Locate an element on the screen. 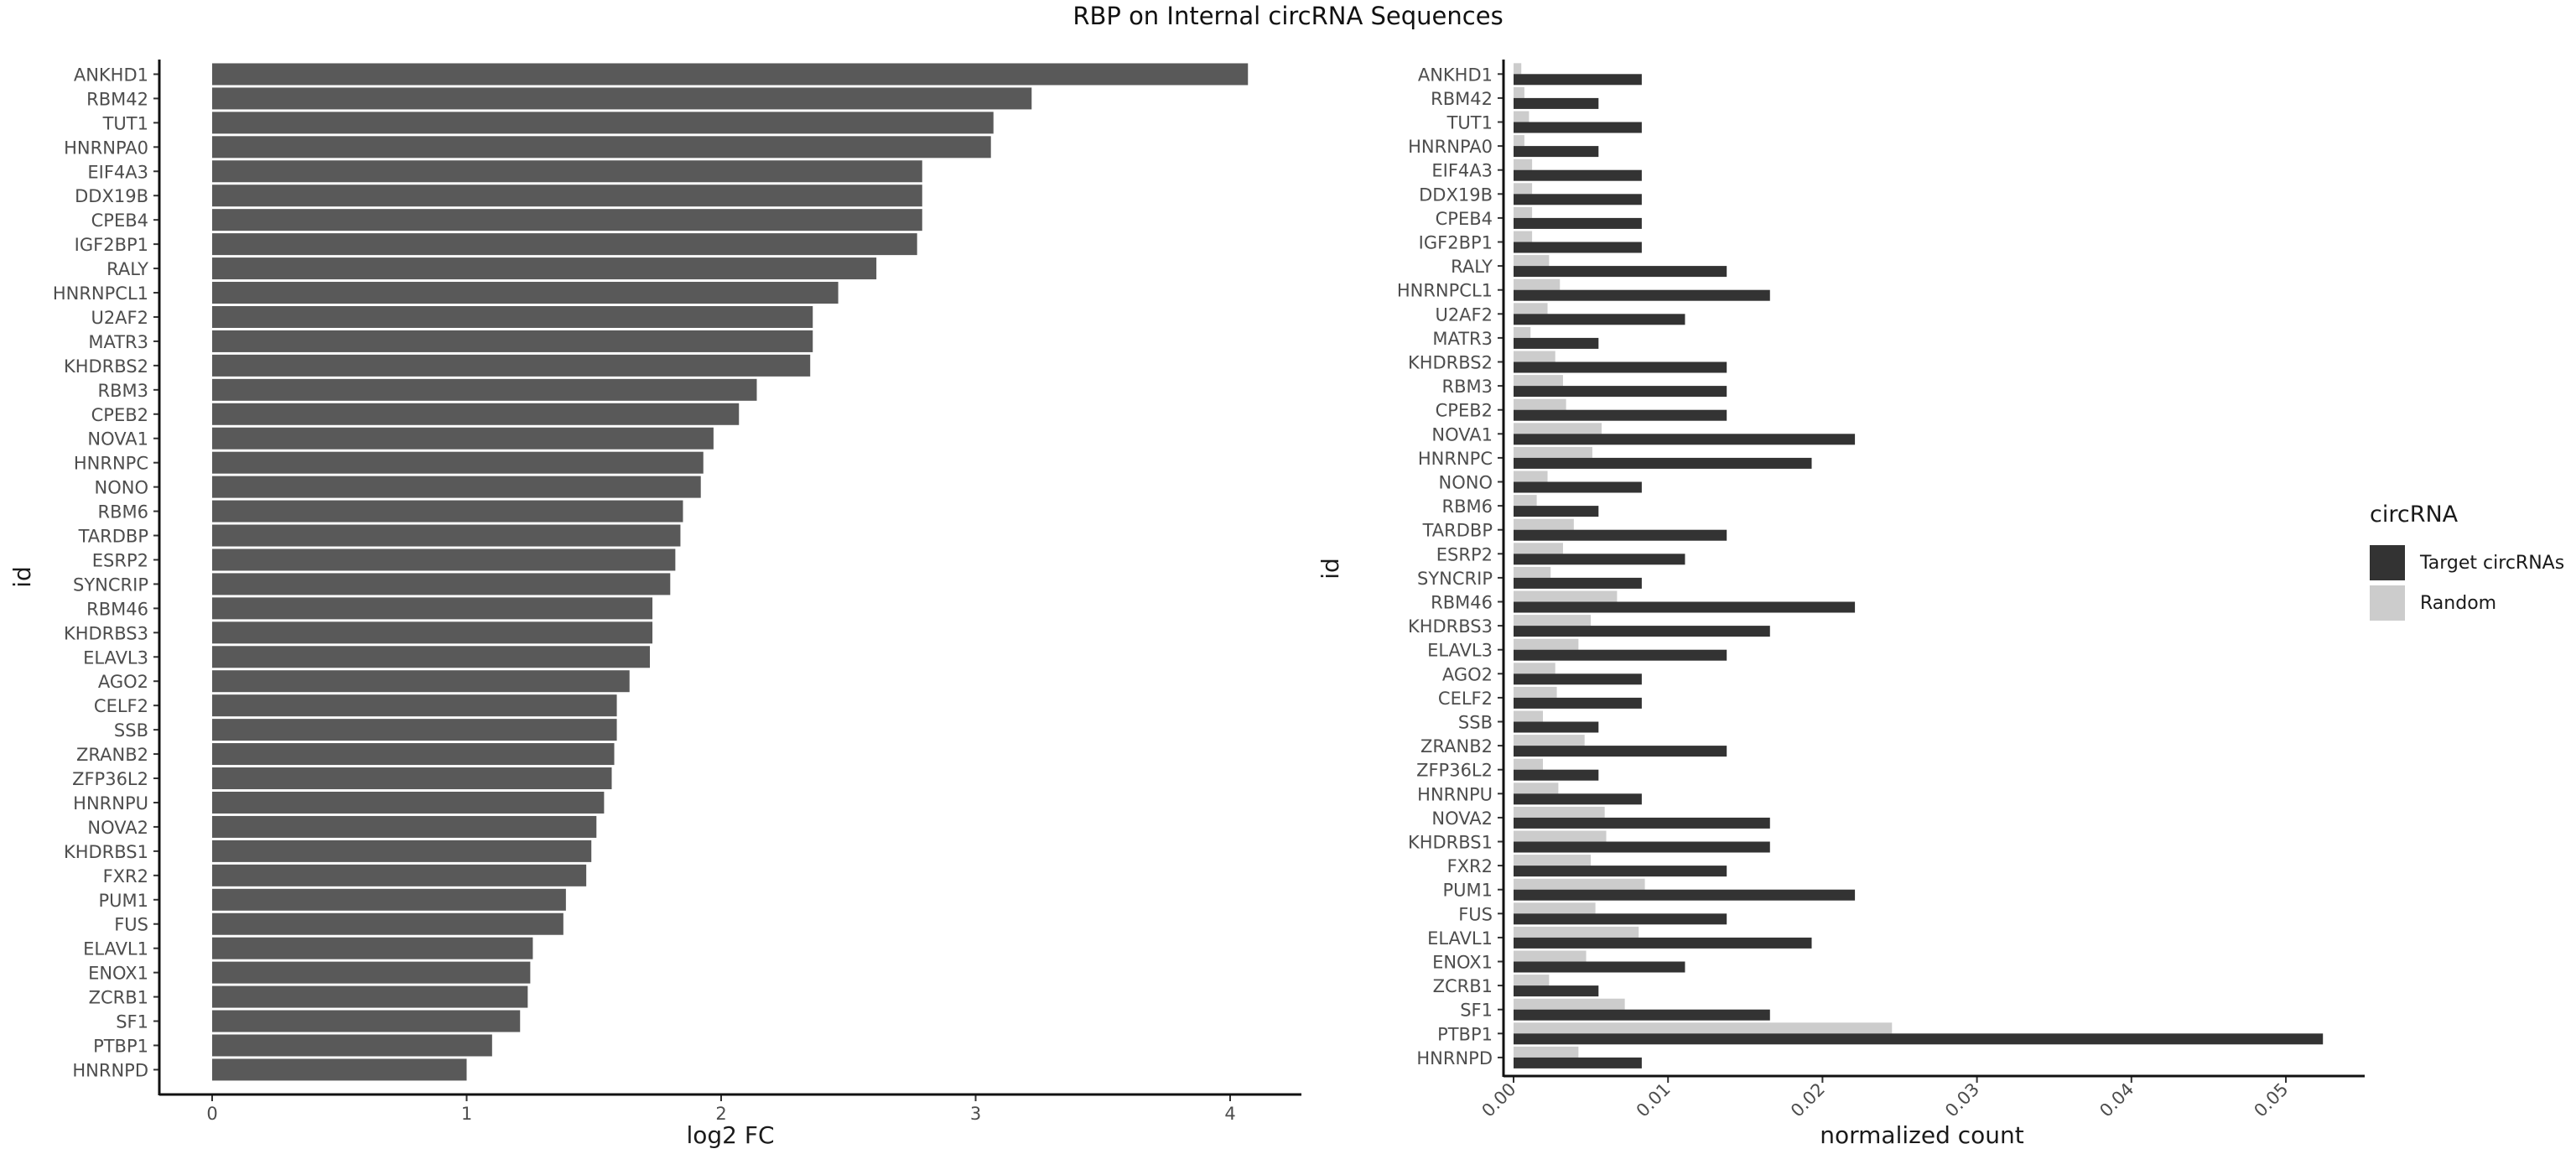 The image size is (2576, 1149). log2fc-bar-hnrnpc is located at coordinates (458, 462).